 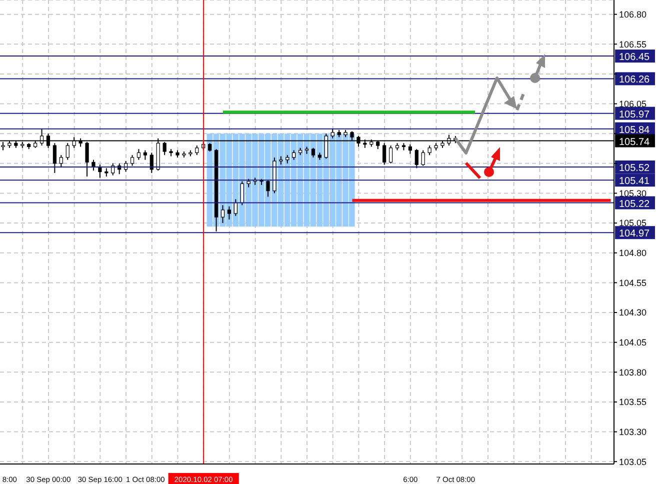 What do you see at coordinates (633, 253) in the screenshot?
I see `y-tick-label: 104.80` at bounding box center [633, 253].